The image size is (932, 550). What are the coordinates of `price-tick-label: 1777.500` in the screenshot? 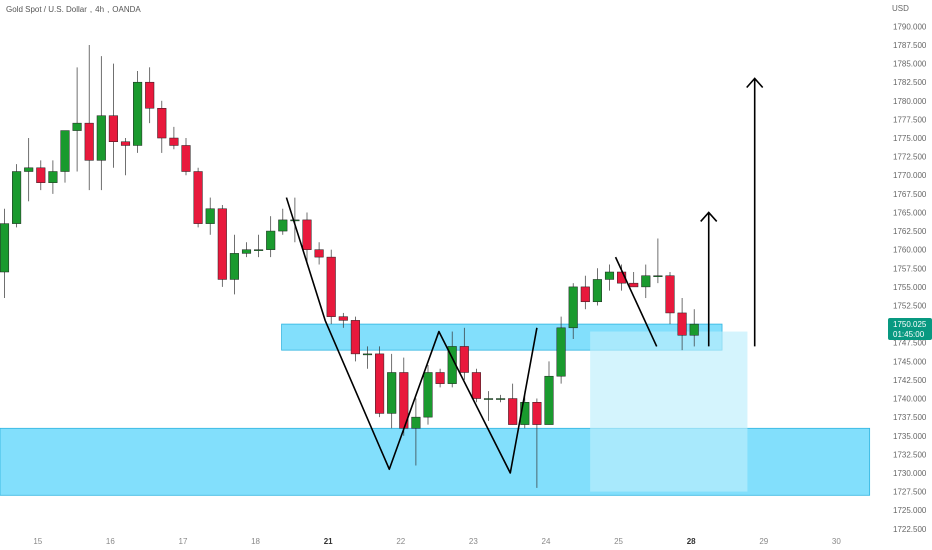 It's located at (910, 119).